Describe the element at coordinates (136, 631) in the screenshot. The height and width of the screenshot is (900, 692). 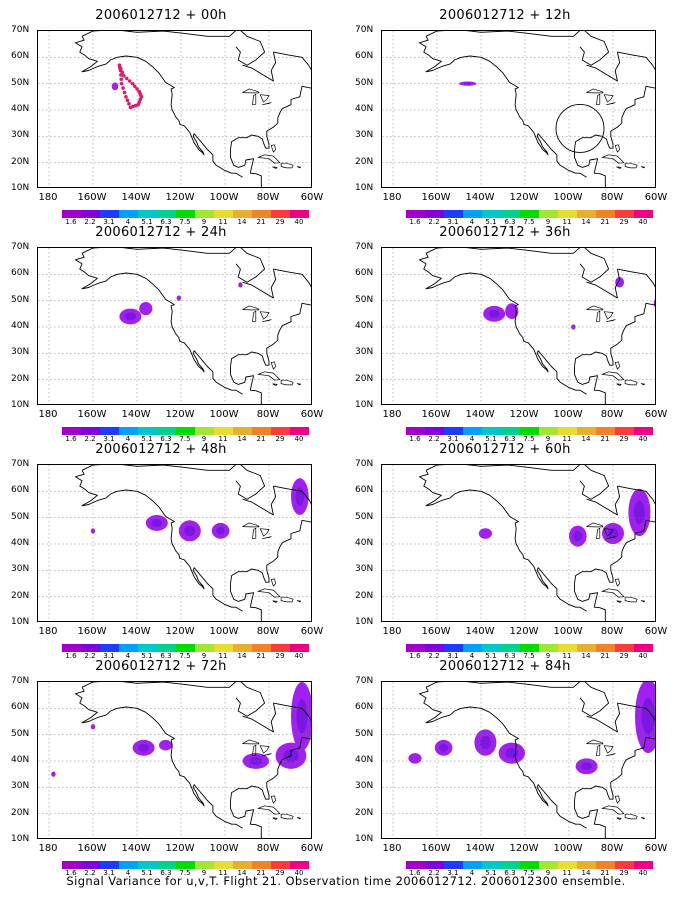
I see `lon-tick-label: 140W` at that location.